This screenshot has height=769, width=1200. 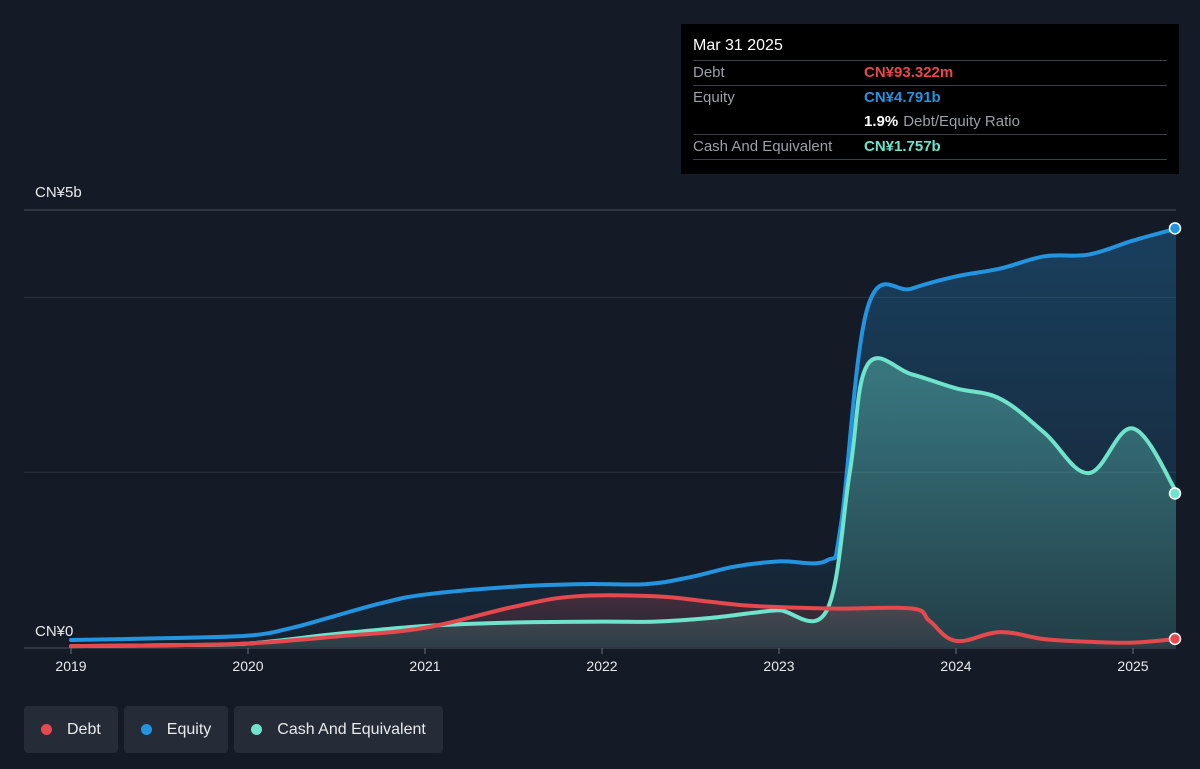 What do you see at coordinates (1175, 639) in the screenshot?
I see `endpoint-debt` at bounding box center [1175, 639].